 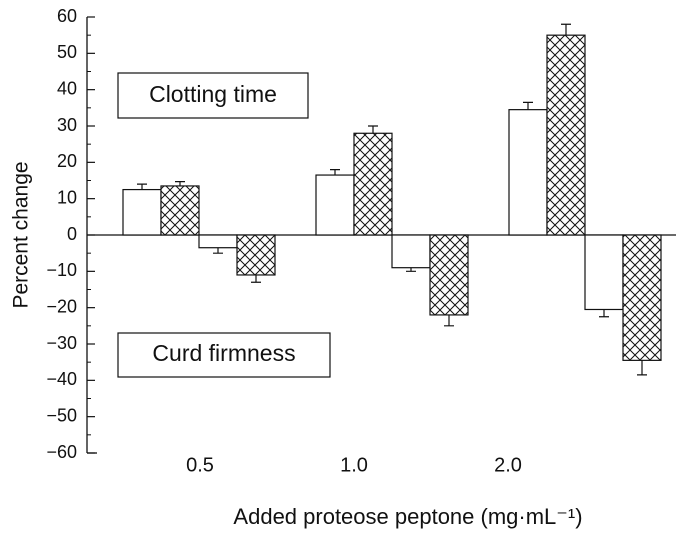 I want to click on x-tick-label: 2.0, so click(x=508, y=465).